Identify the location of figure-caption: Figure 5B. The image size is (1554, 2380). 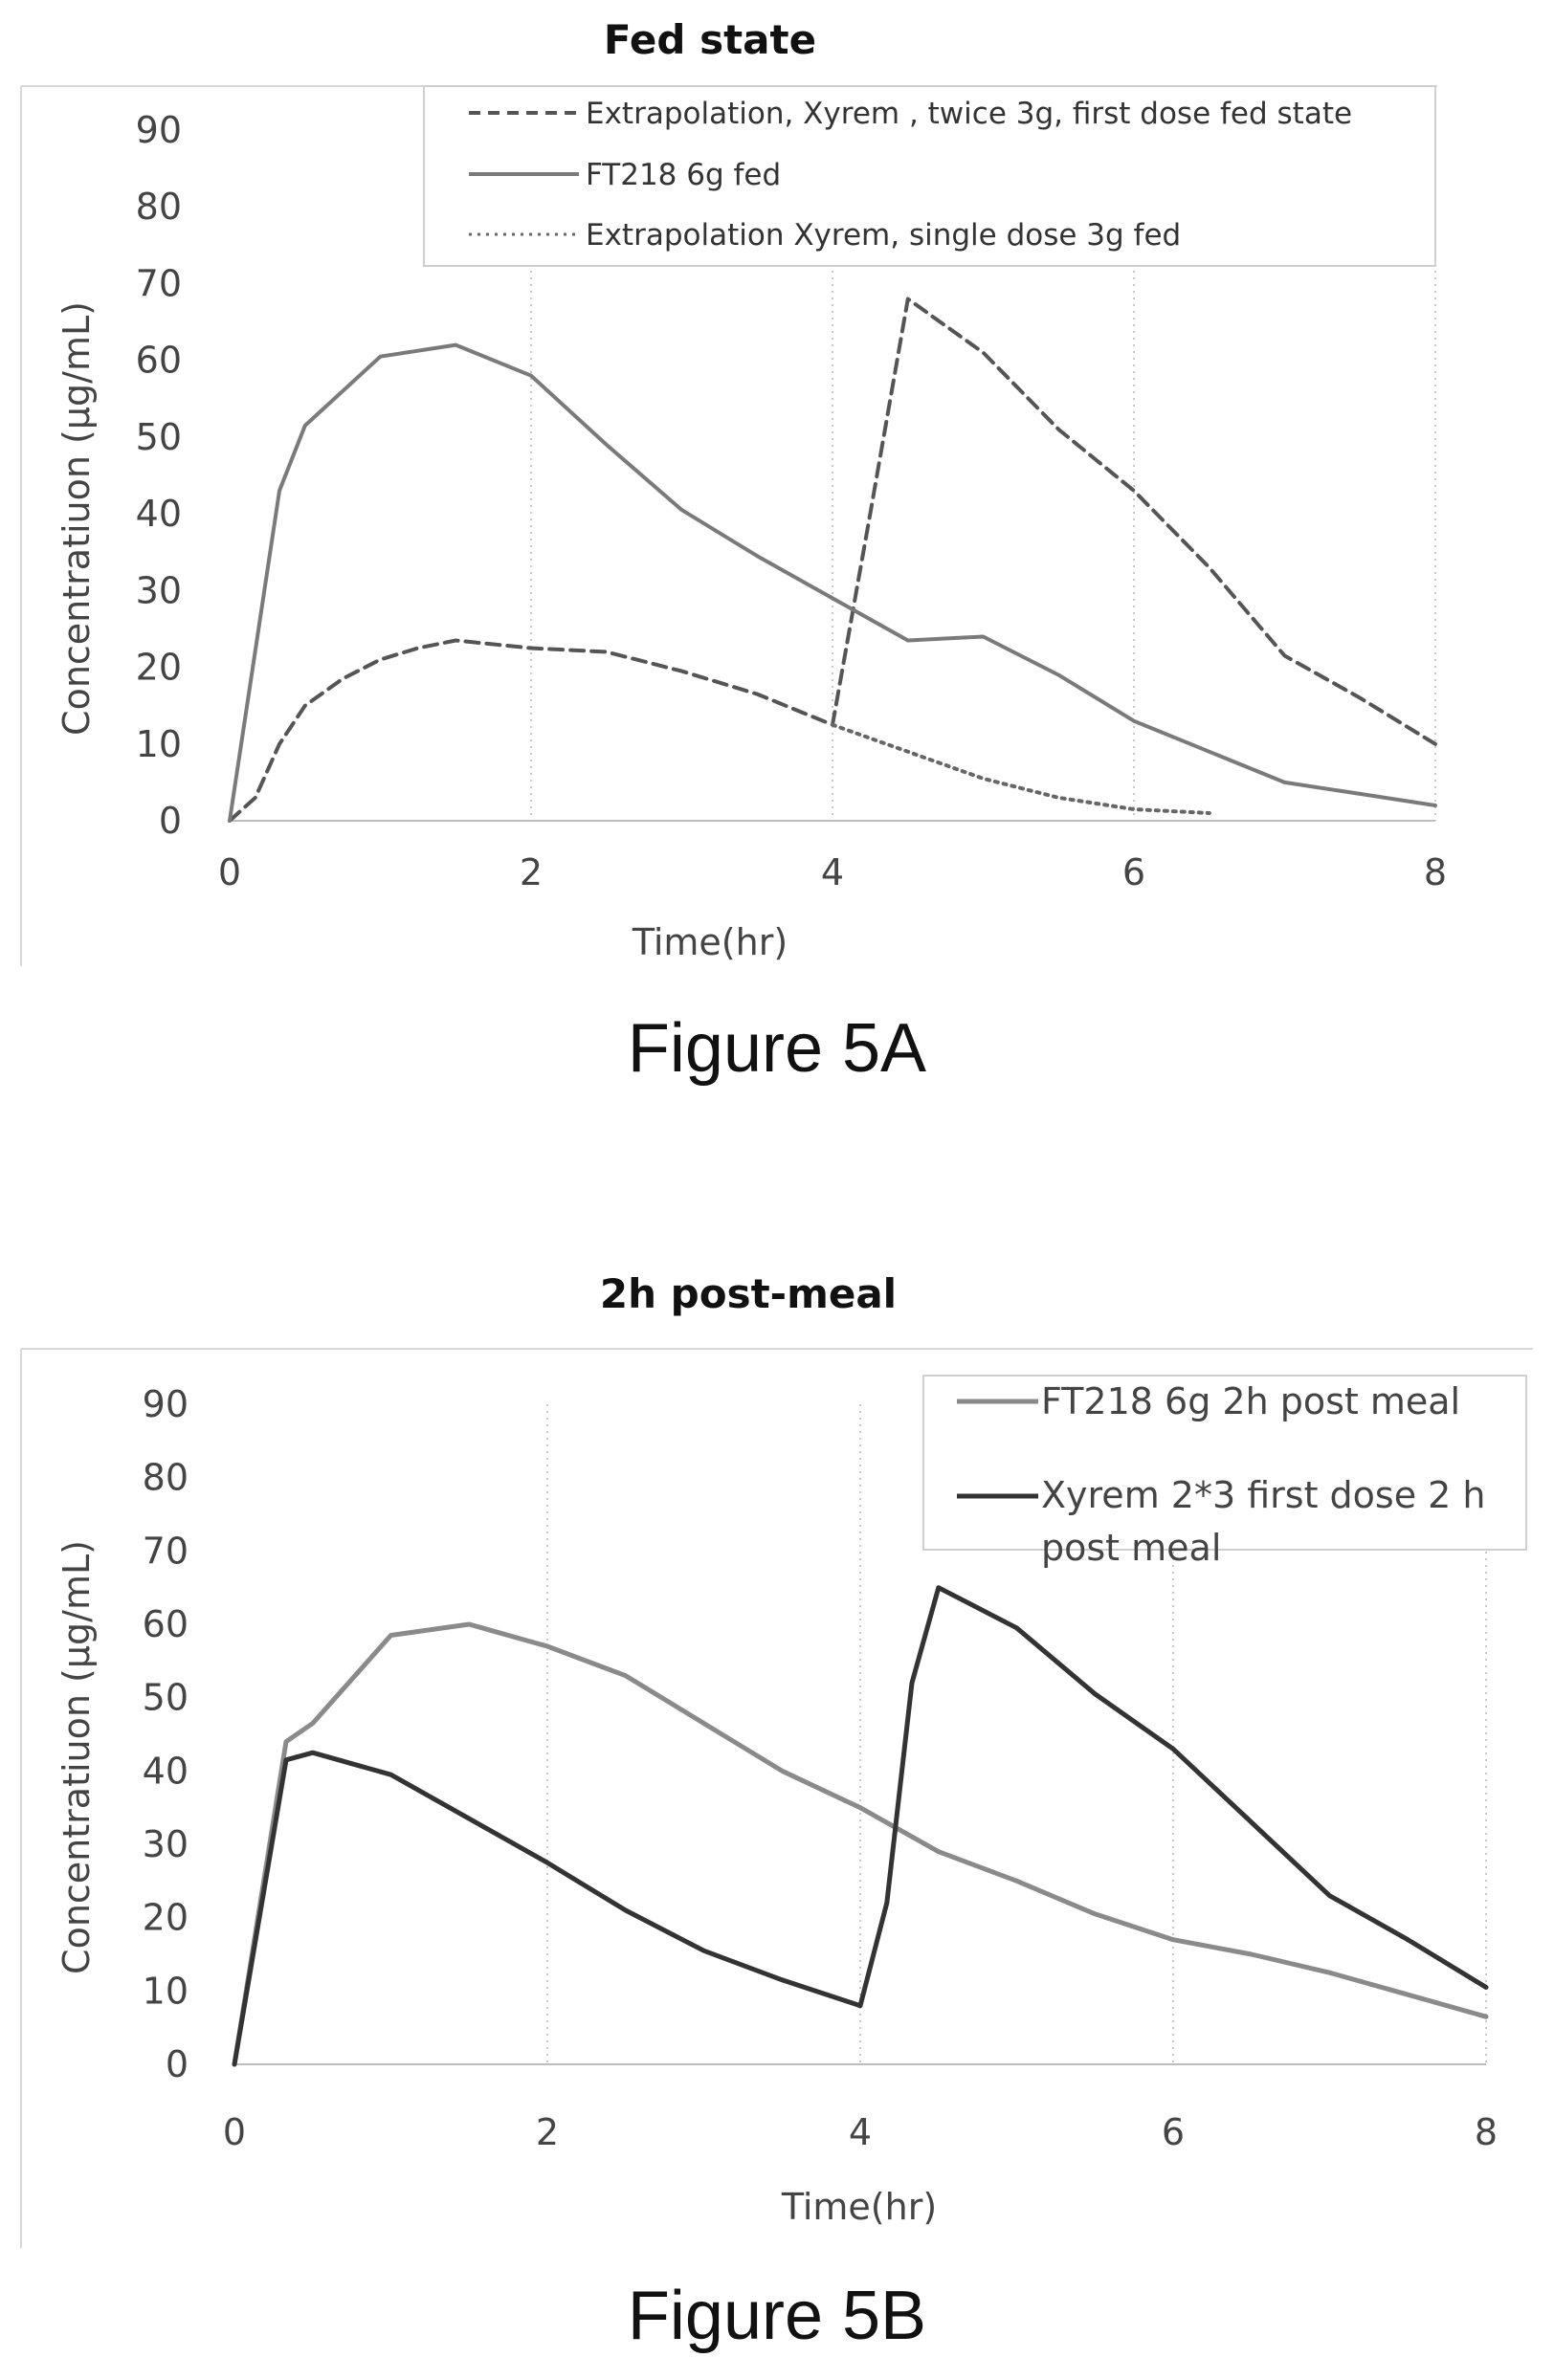
(777, 2316).